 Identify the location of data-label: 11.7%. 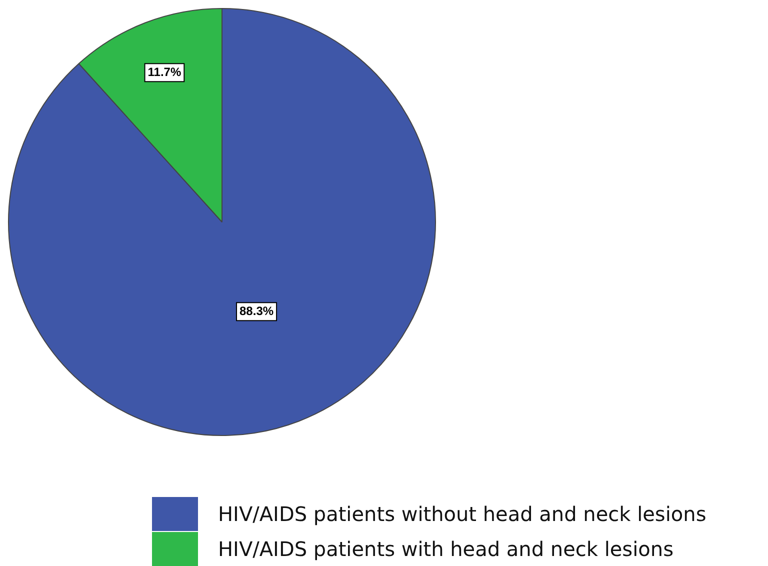
(165, 71).